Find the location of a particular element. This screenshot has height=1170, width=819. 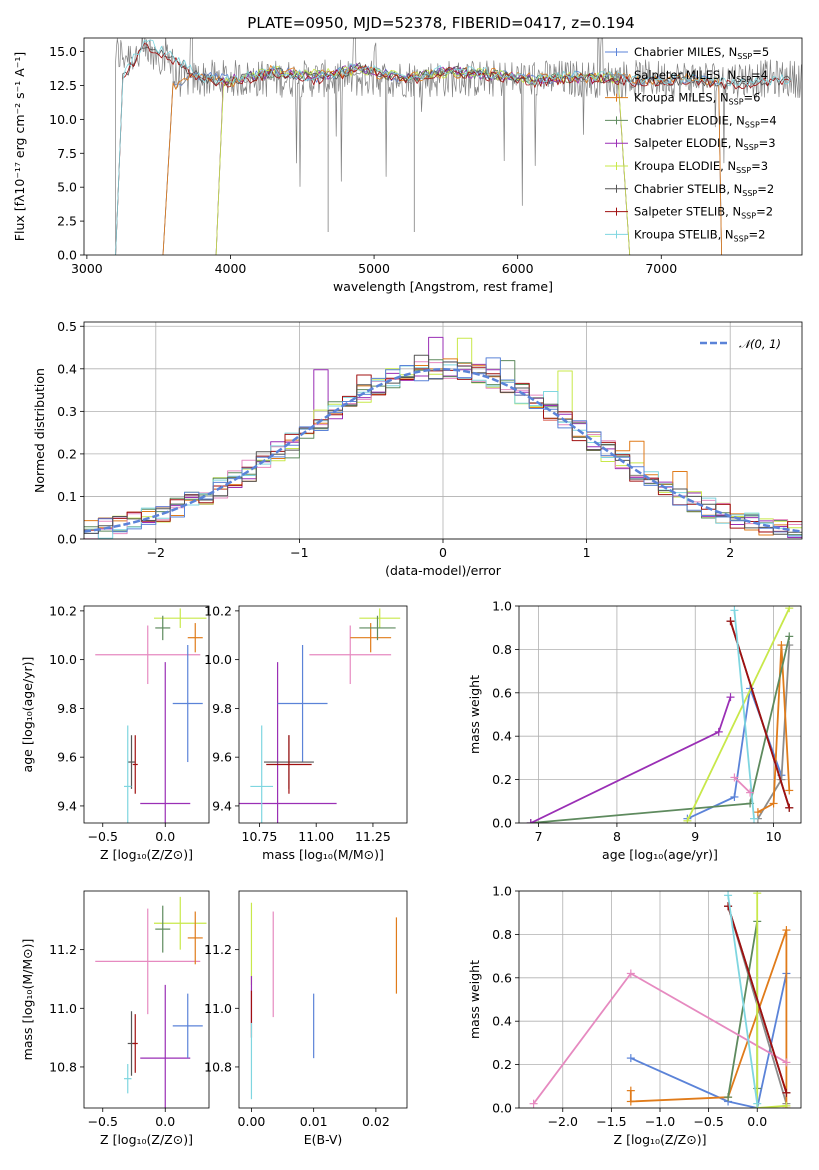

x-tick-label: 6000 is located at coordinates (518, 268).